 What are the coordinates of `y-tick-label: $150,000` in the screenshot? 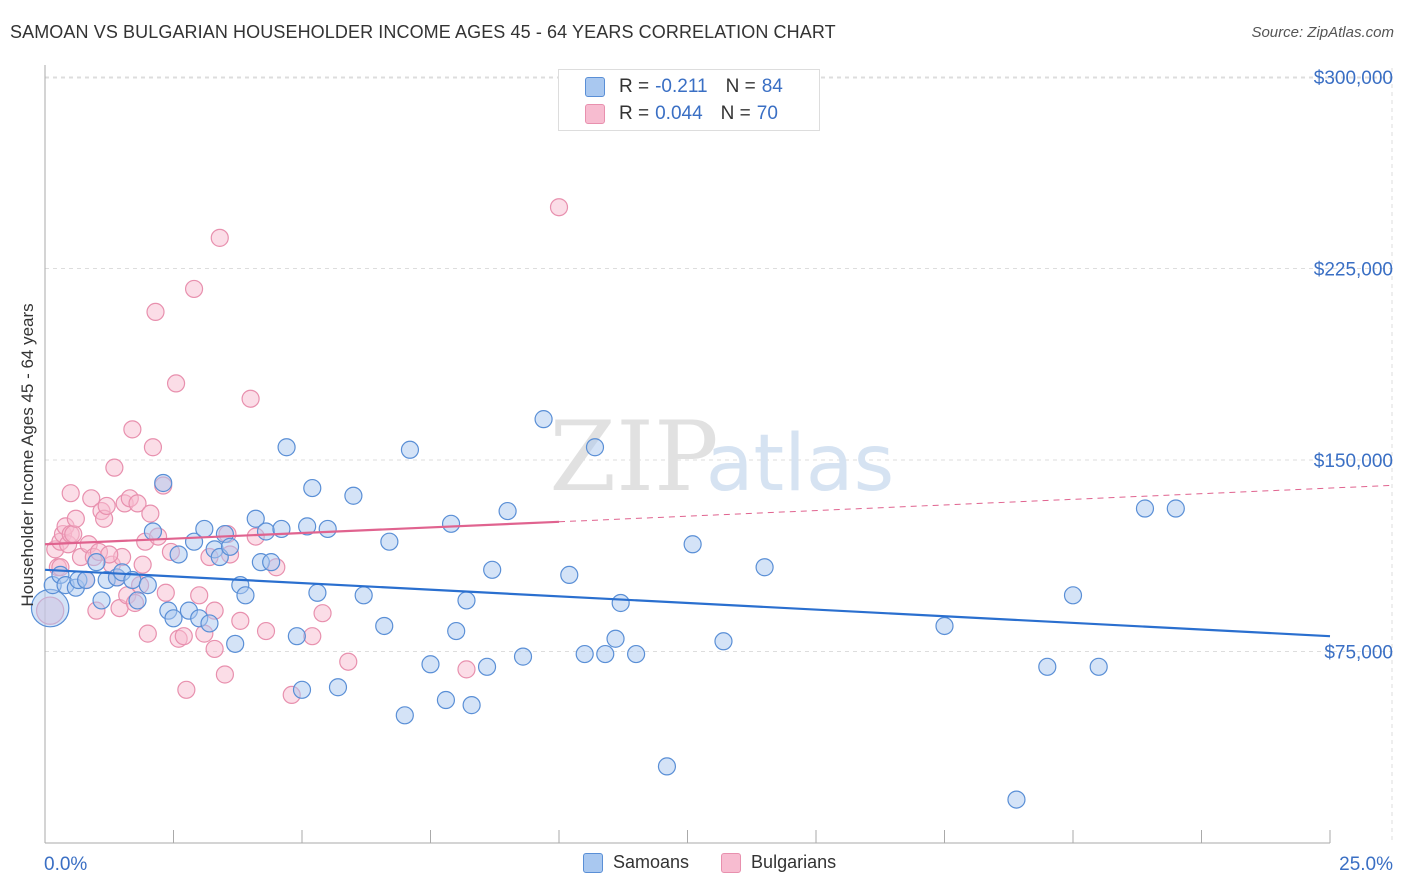 It's located at (1353, 461).